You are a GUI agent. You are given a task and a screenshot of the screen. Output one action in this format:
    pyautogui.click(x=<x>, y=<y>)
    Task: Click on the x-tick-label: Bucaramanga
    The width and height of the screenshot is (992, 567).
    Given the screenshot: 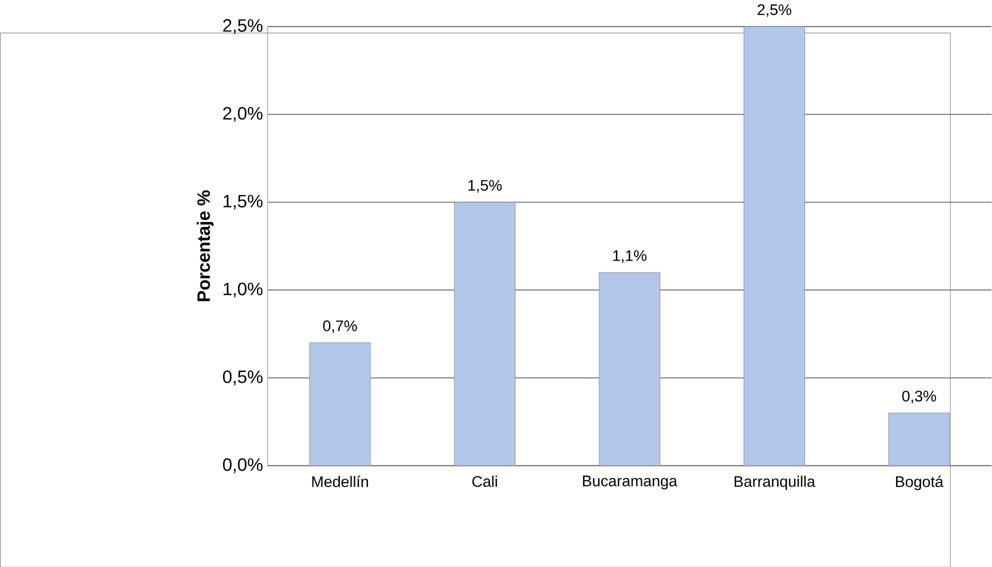 What is the action you would take?
    pyautogui.click(x=630, y=483)
    